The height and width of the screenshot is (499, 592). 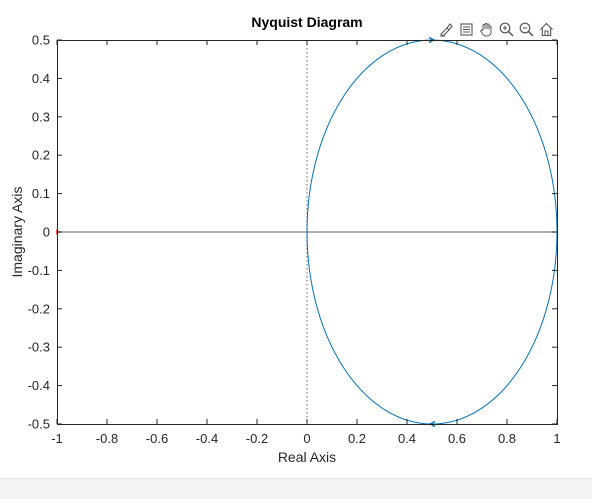 I want to click on x-tick-label: -1, so click(x=57, y=438).